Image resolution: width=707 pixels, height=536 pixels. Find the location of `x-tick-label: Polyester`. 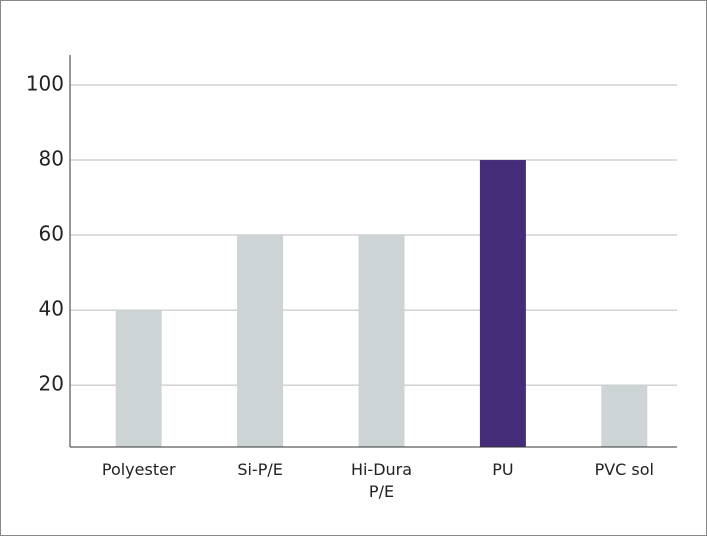

x-tick-label: Polyester is located at coordinates (138, 469).